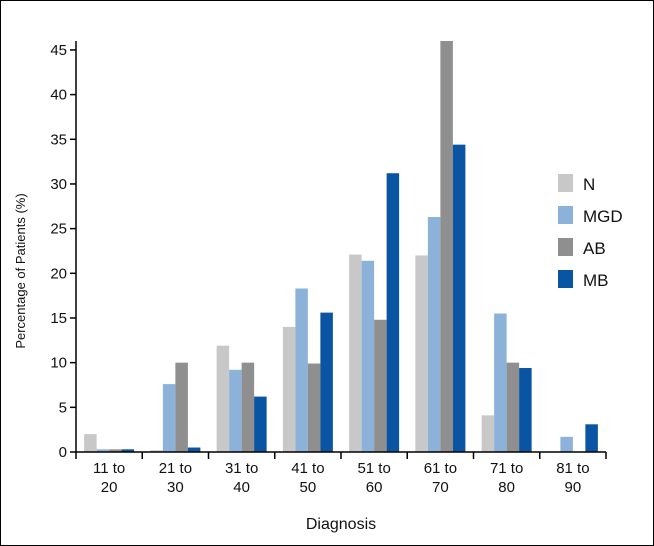 This screenshot has width=654, height=546. Describe the element at coordinates (506, 478) in the screenshot. I see `x-category-label: 71 to 80` at that location.